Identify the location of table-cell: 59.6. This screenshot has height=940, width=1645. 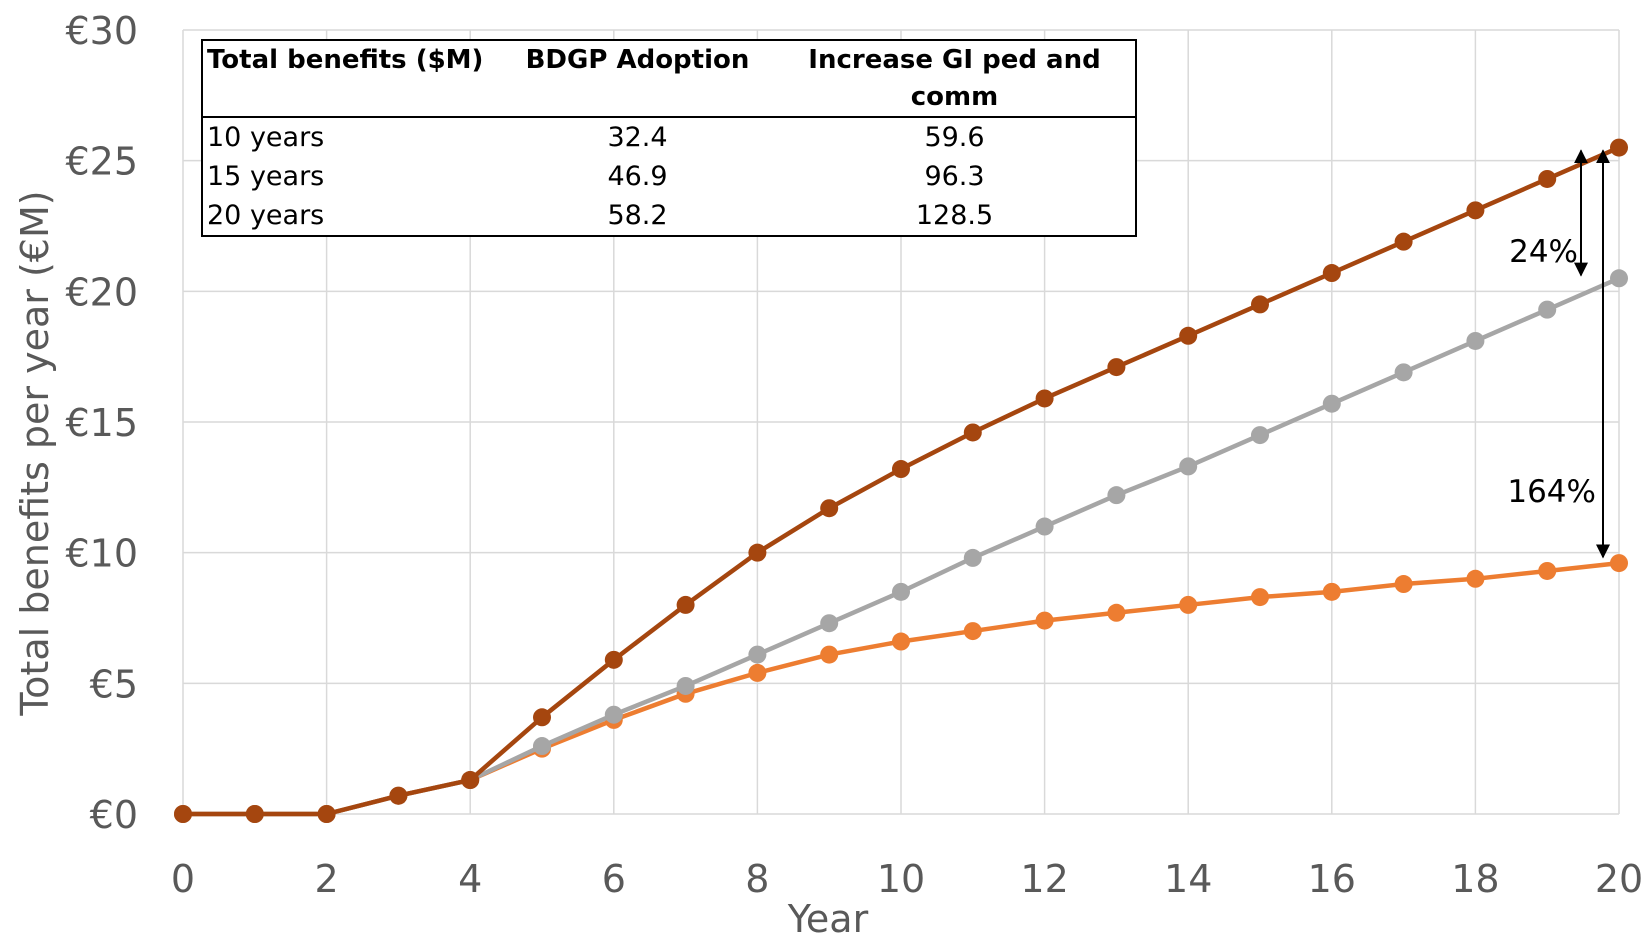
(954, 137).